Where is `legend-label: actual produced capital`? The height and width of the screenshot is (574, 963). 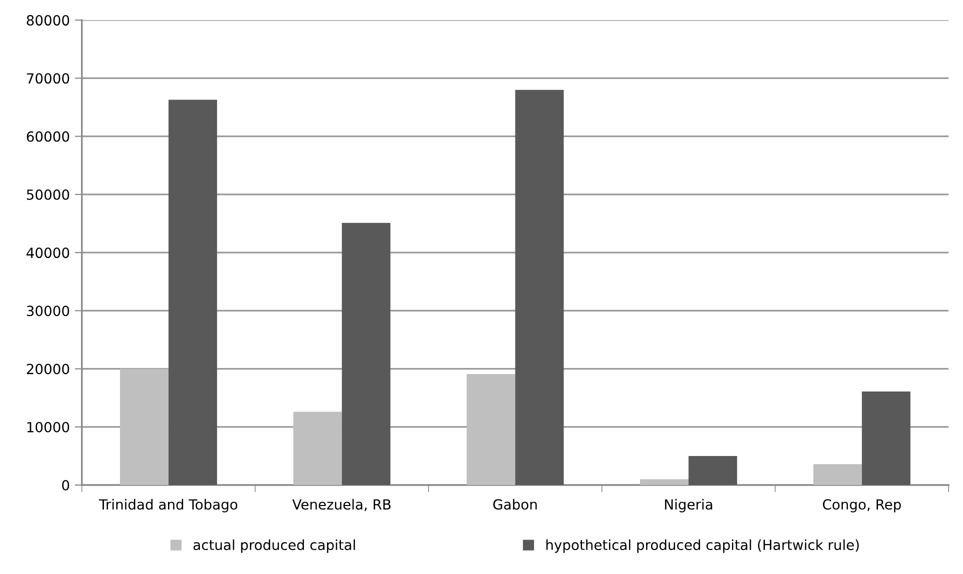 legend-label: actual produced capital is located at coordinates (274, 546).